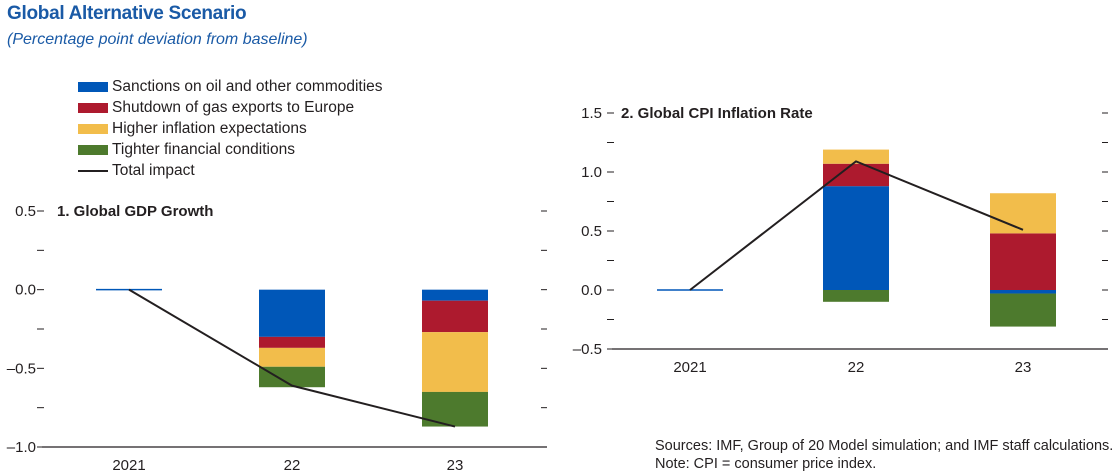 Image resolution: width=1120 pixels, height=475 pixels. I want to click on legend-label-financial-conditions: Tighter financial conditions, so click(203, 149).